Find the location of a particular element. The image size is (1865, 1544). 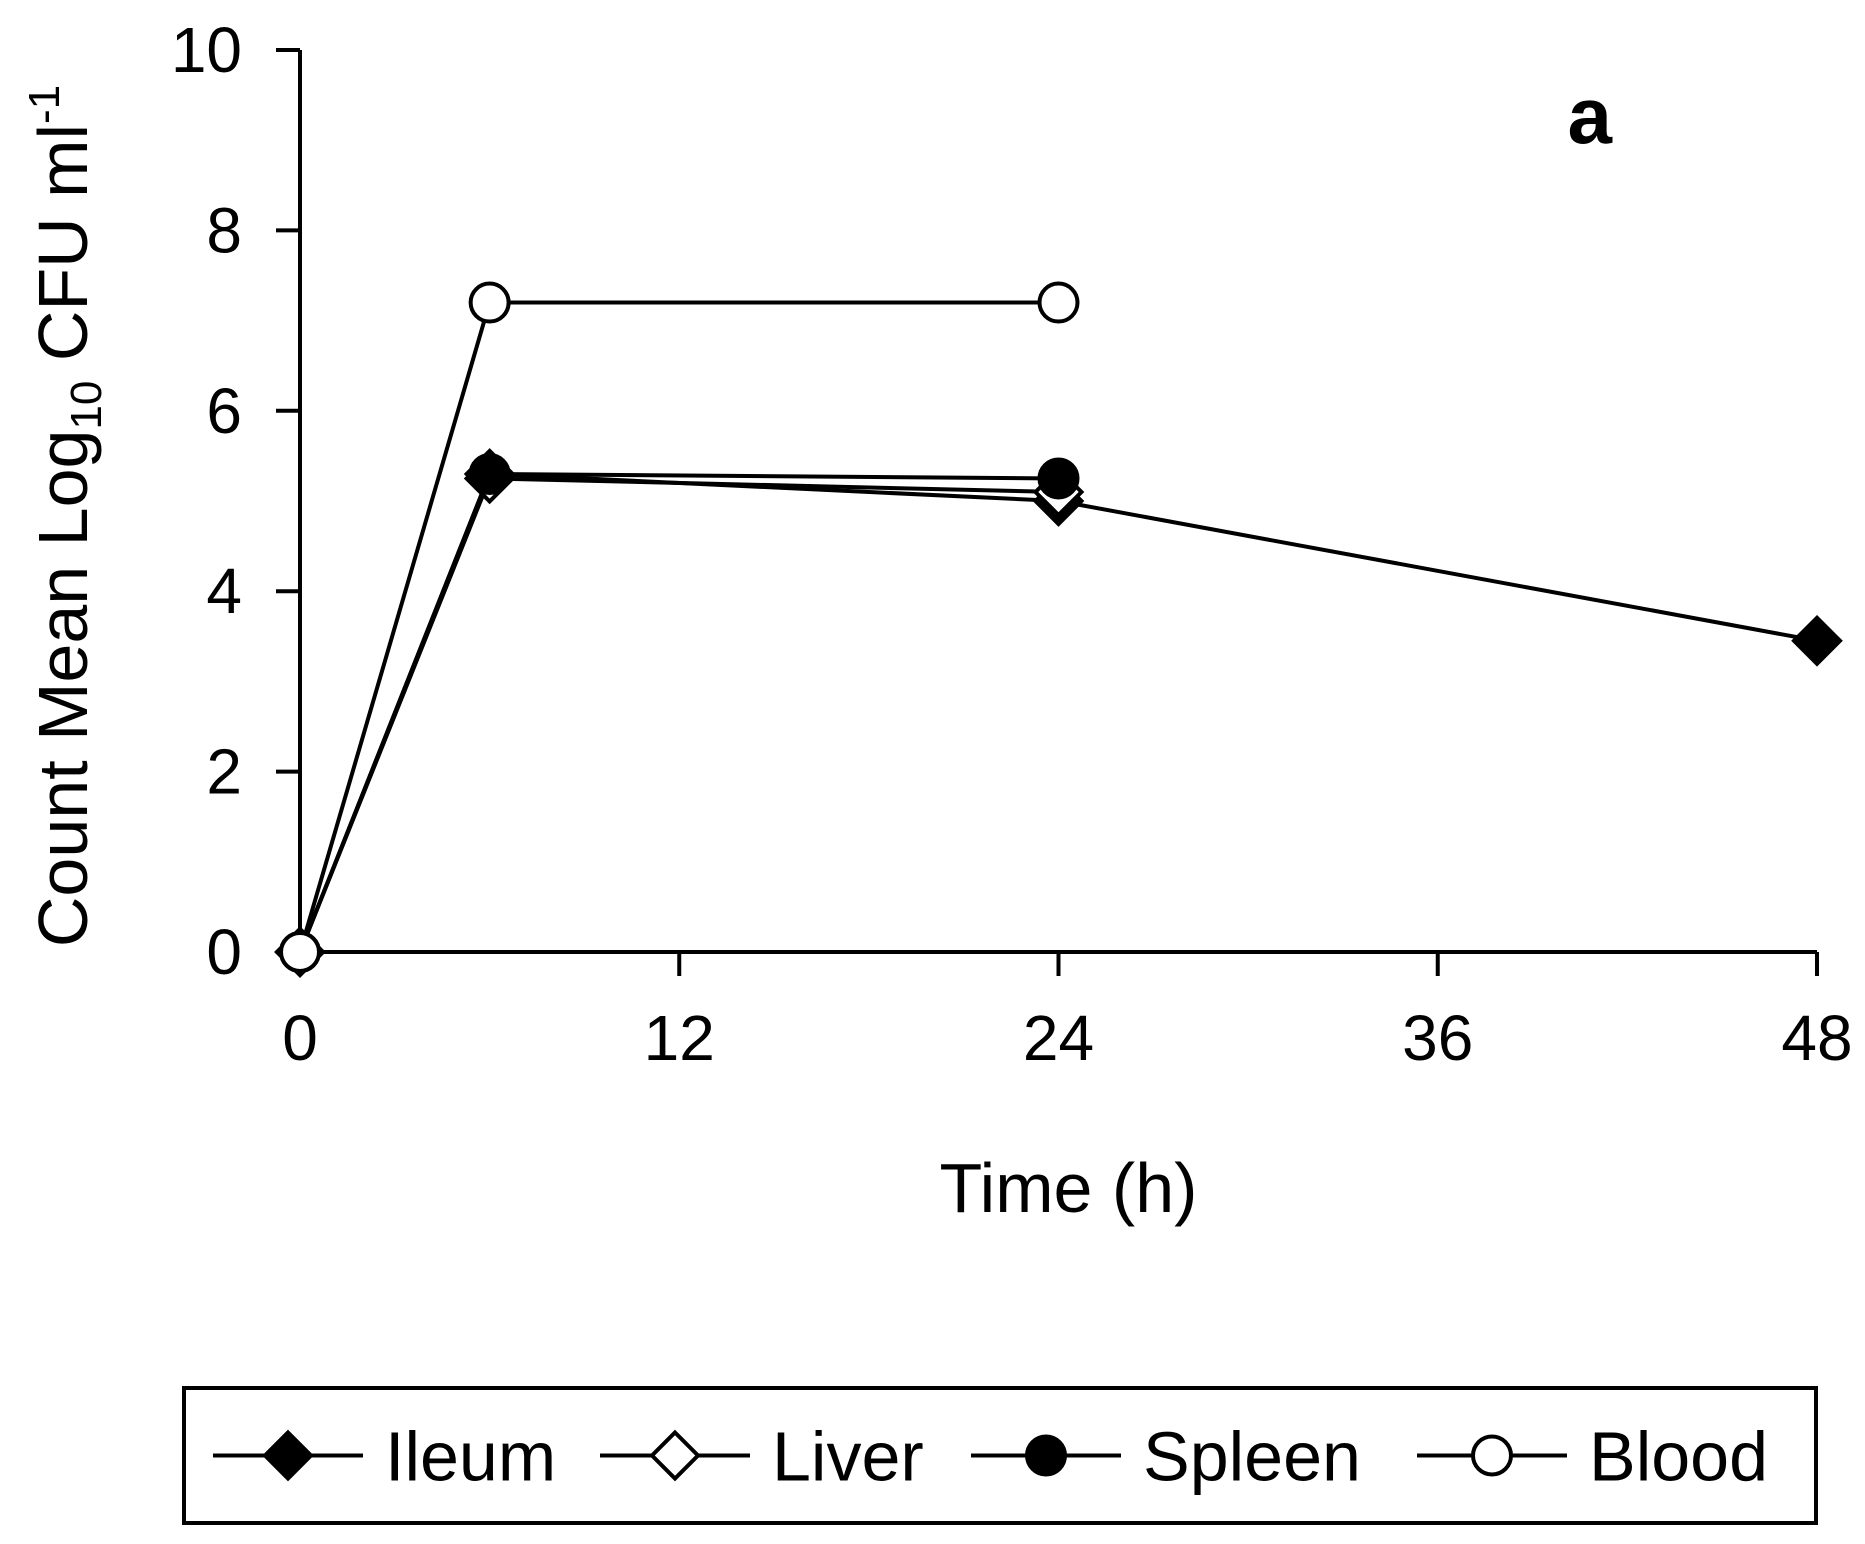

legend: Ileum Liver Spleen Blood is located at coordinates (1000, 1455).